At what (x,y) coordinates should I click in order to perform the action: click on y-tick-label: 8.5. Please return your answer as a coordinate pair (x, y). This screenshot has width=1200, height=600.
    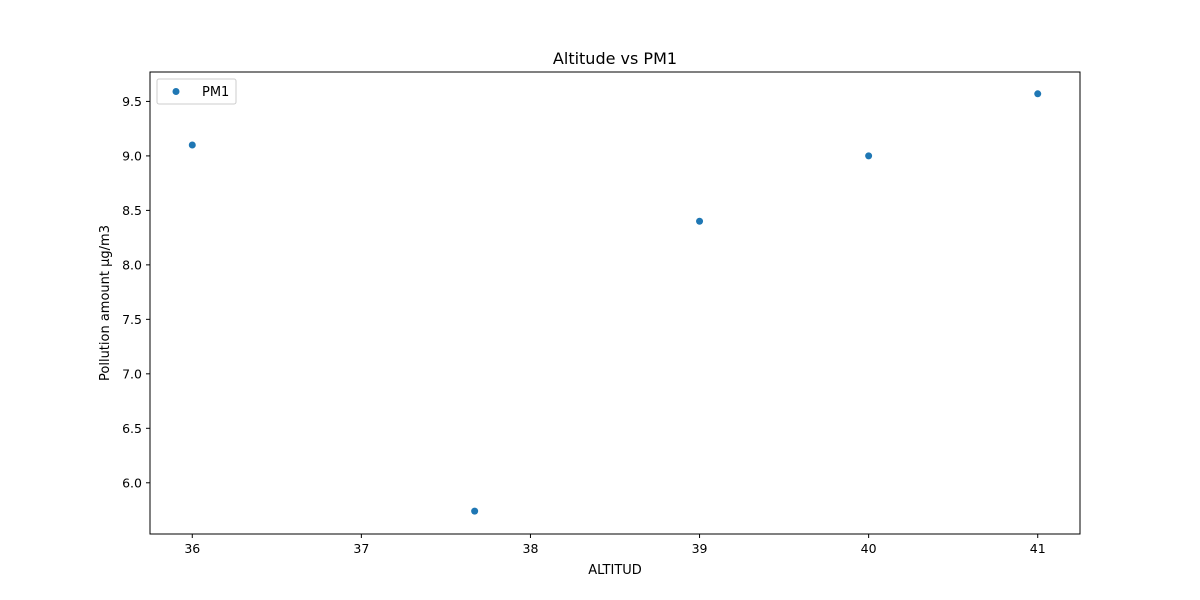
    Looking at the image, I should click on (132, 210).